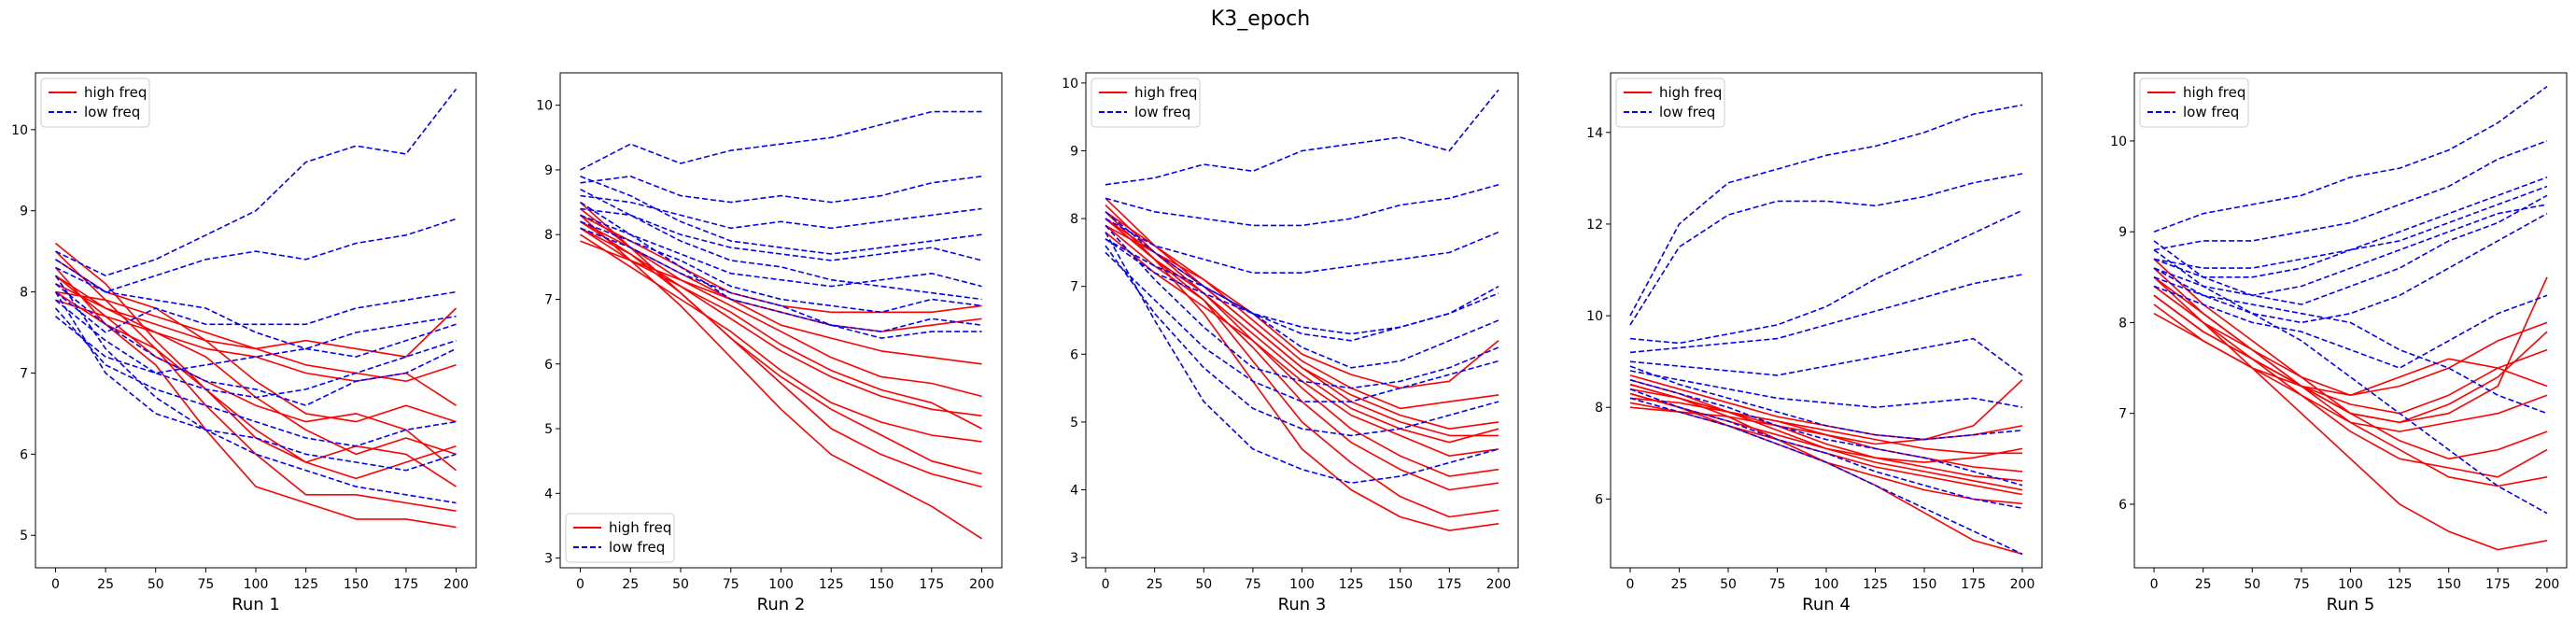 Image resolution: width=2576 pixels, height=621 pixels. I want to click on y-tick-label: 12, so click(1595, 226).